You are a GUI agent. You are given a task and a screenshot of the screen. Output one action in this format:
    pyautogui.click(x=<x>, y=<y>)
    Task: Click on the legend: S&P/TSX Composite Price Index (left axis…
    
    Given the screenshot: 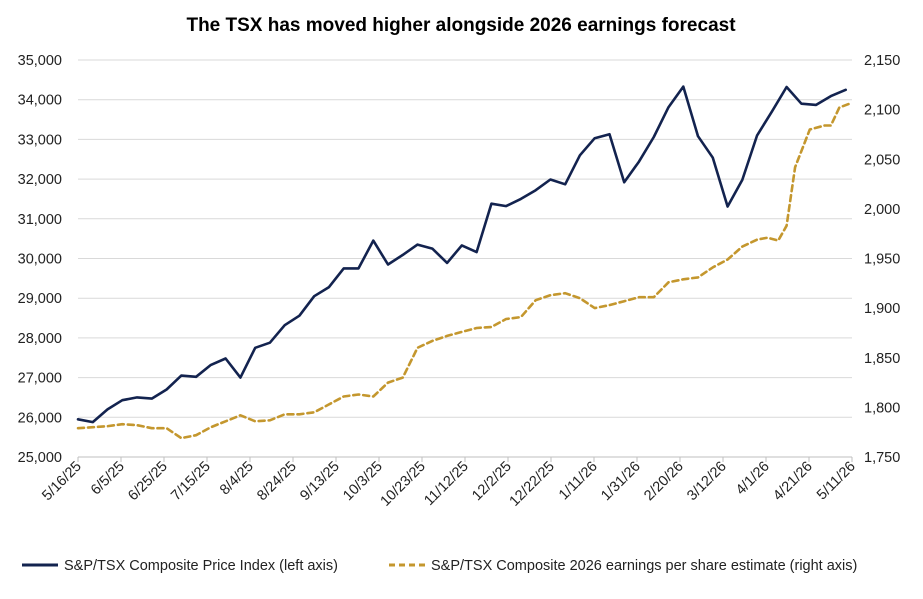 What is the action you would take?
    pyautogui.click(x=439, y=566)
    